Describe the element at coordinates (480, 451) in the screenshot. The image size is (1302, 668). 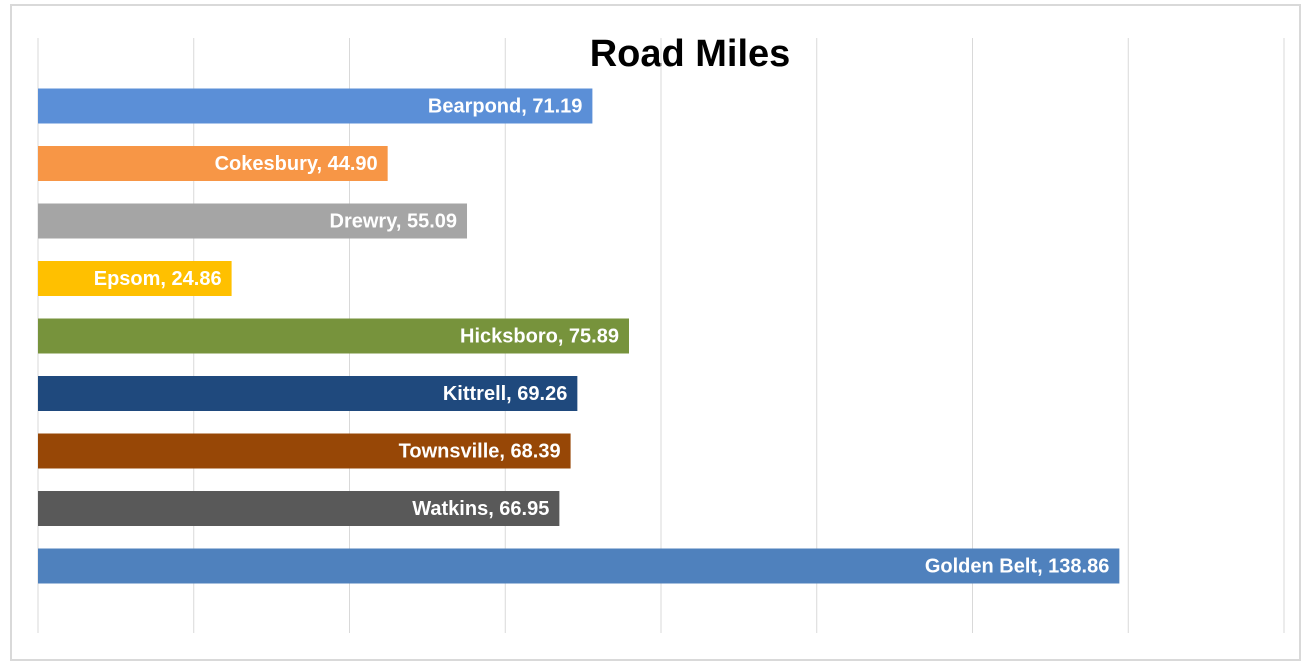
I see `data-label: Townsville, 68.39` at that location.